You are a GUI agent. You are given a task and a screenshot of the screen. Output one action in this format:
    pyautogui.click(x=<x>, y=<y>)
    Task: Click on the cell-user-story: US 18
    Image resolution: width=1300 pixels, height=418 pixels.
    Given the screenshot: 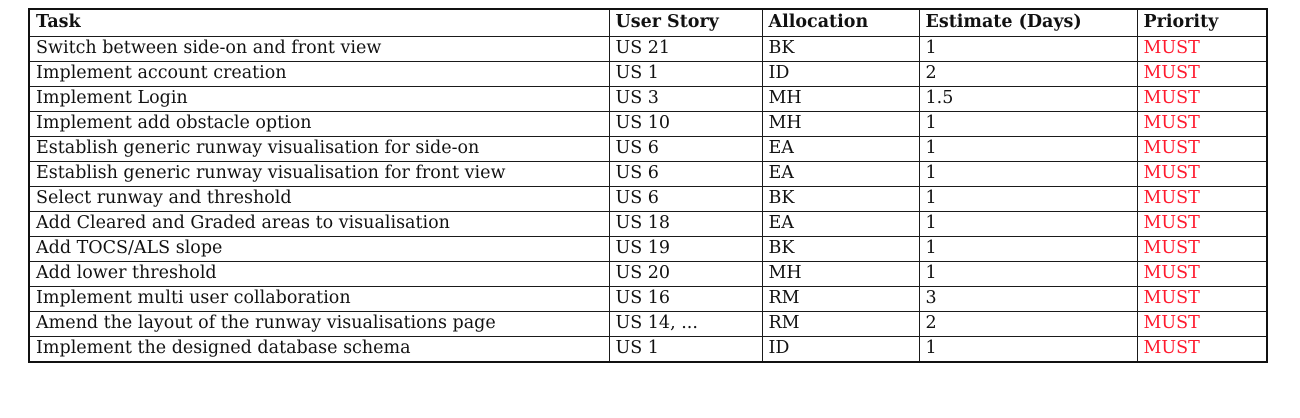 What is the action you would take?
    pyautogui.click(x=685, y=224)
    